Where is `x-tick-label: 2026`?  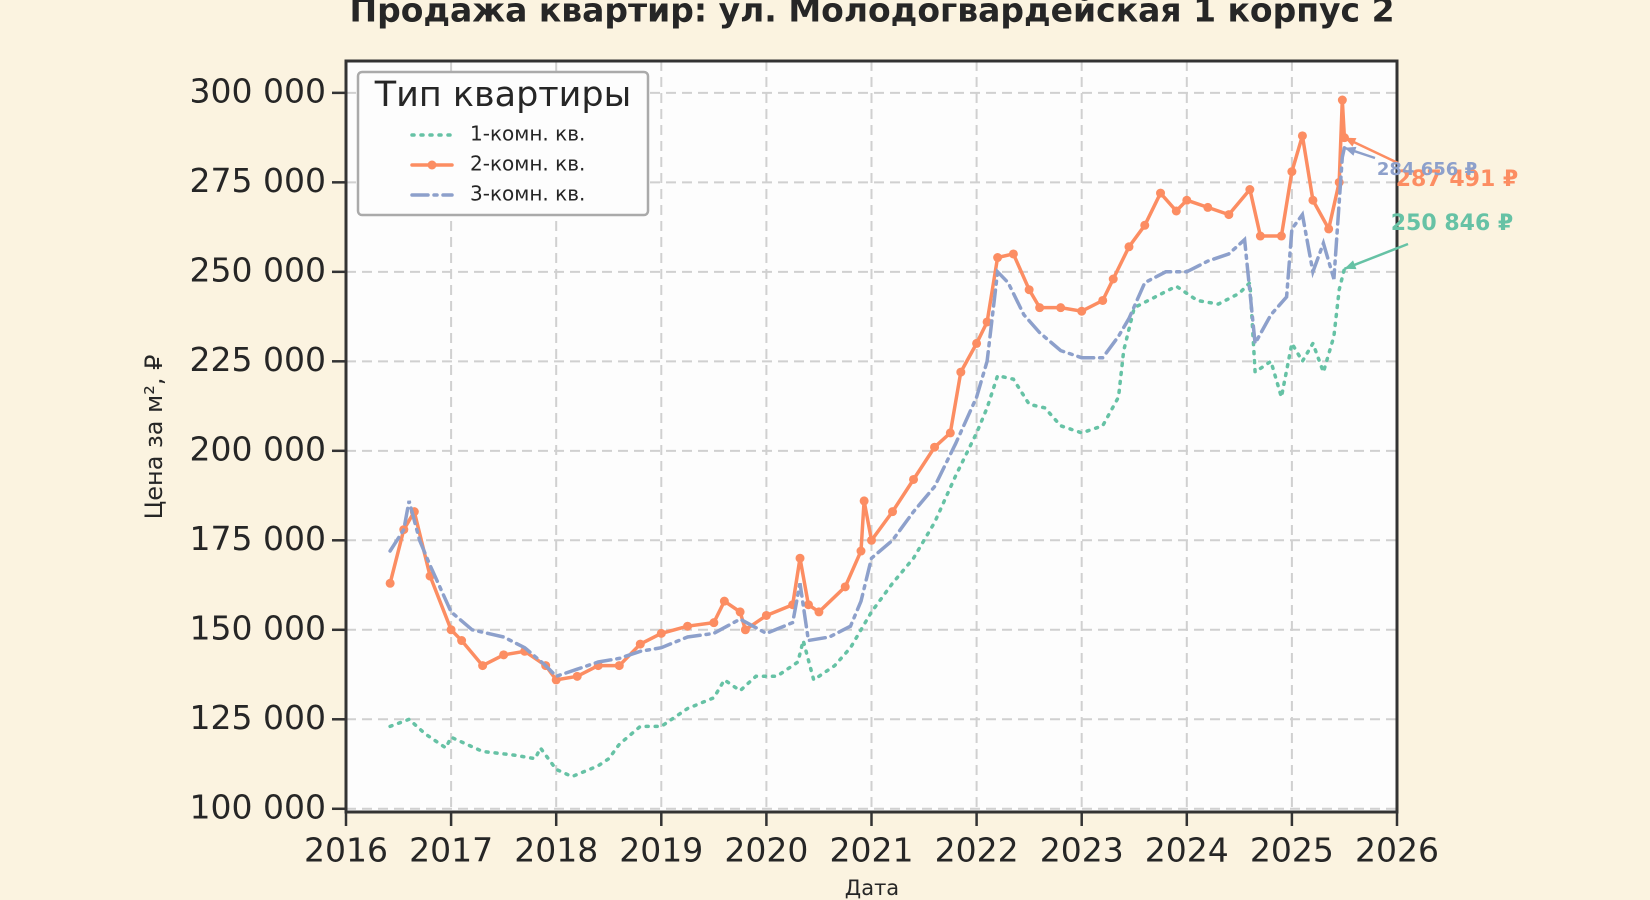
x-tick-label: 2026 is located at coordinates (1397, 850).